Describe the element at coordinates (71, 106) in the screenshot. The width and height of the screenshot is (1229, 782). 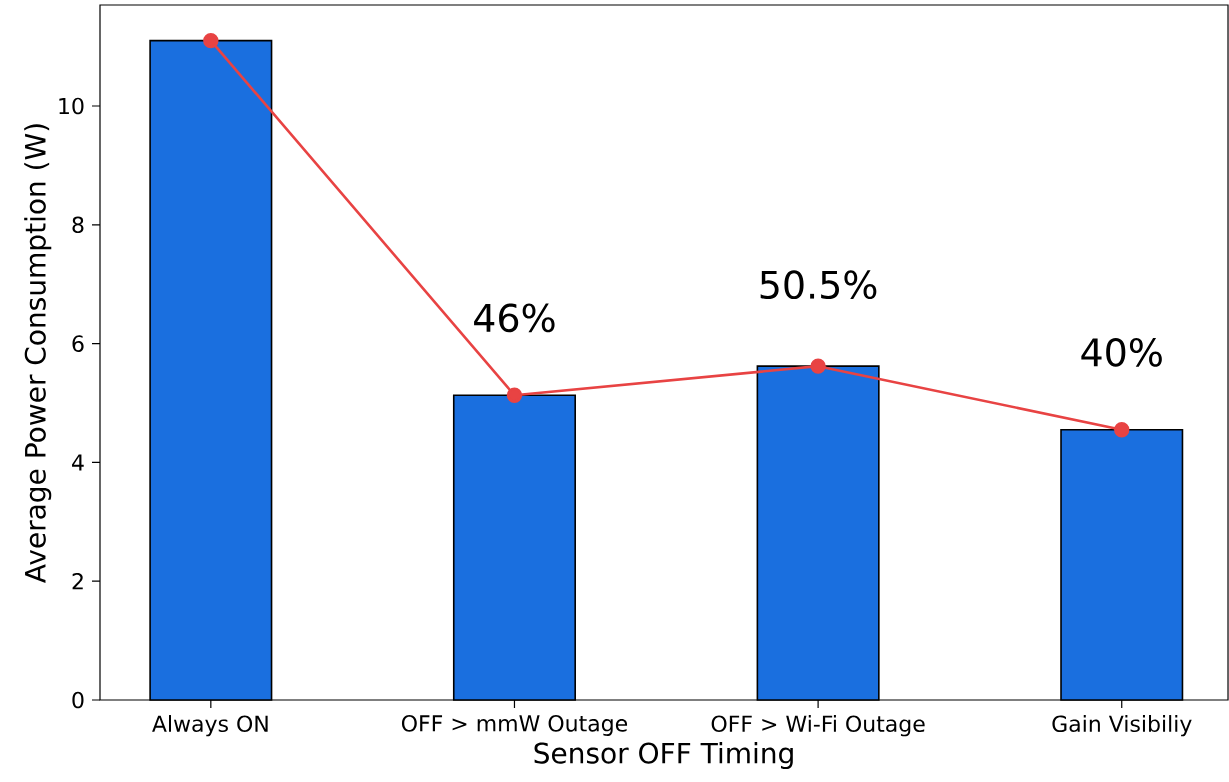
I see `y-tick-label: 10` at that location.